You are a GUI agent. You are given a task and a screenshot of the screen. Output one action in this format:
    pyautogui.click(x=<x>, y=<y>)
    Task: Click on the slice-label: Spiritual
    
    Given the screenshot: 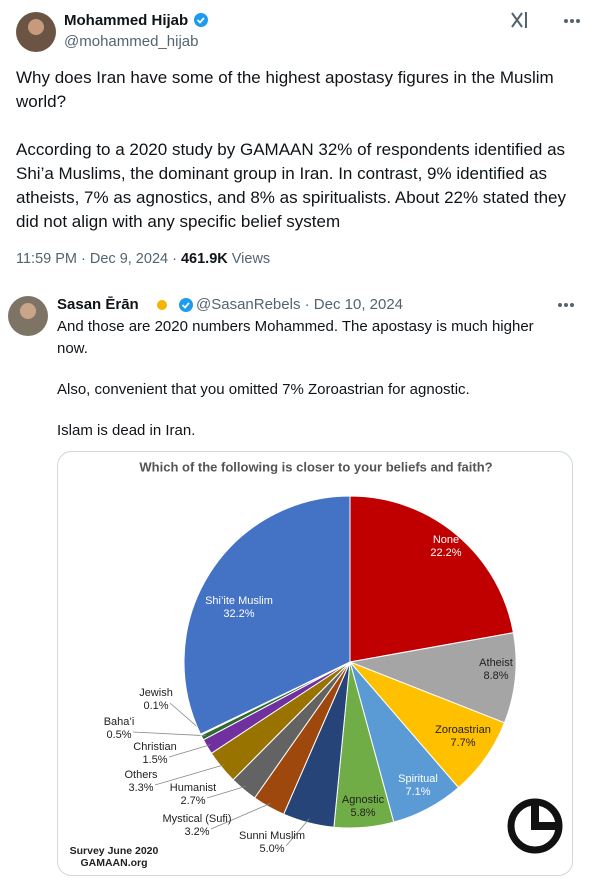 What is the action you would take?
    pyautogui.click(x=418, y=779)
    